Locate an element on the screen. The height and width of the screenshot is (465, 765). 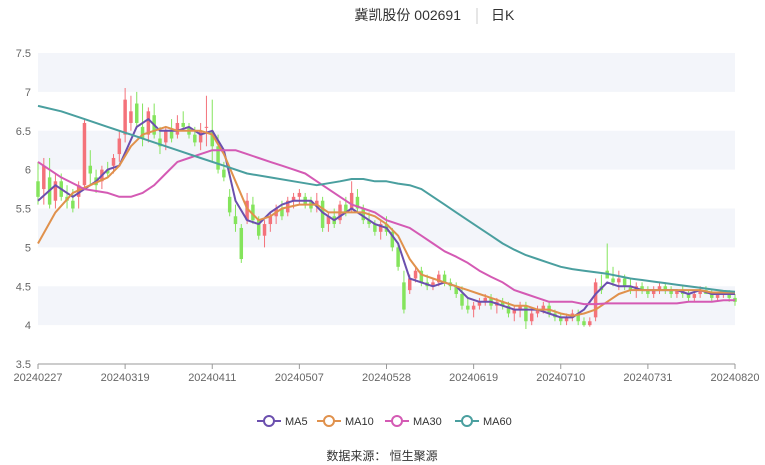
legend-marker-ma60 is located at coordinates (467, 421).